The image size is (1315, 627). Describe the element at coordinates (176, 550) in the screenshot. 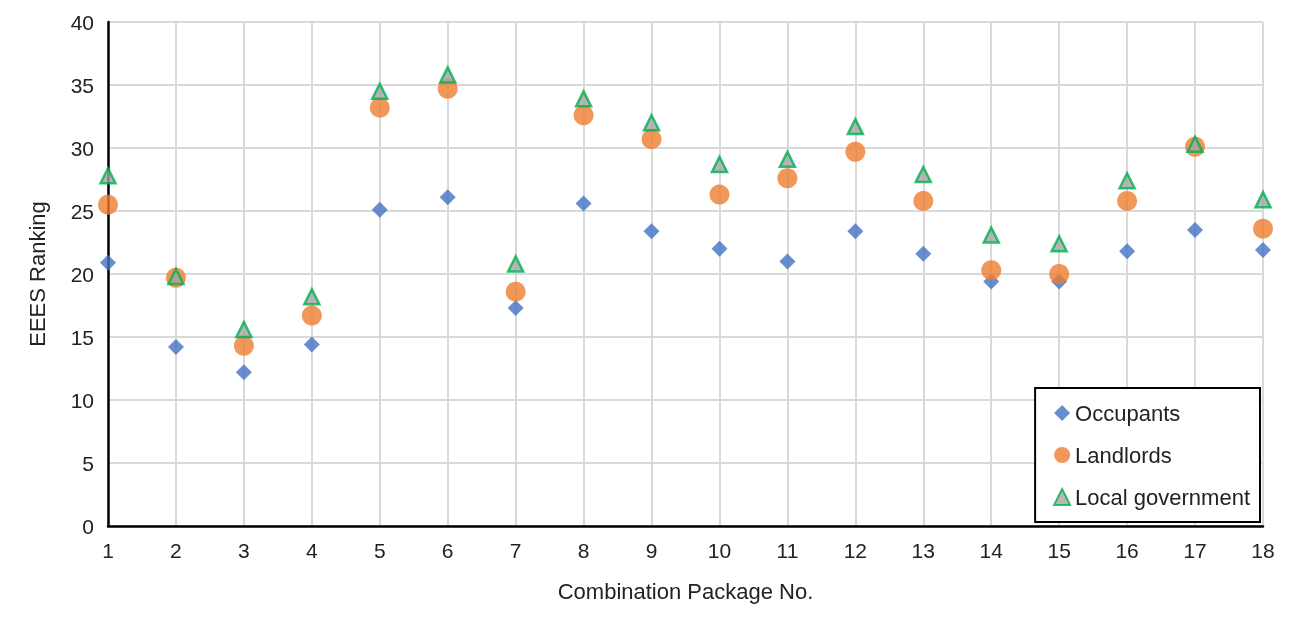

I see `x-tick-label: 2` at that location.